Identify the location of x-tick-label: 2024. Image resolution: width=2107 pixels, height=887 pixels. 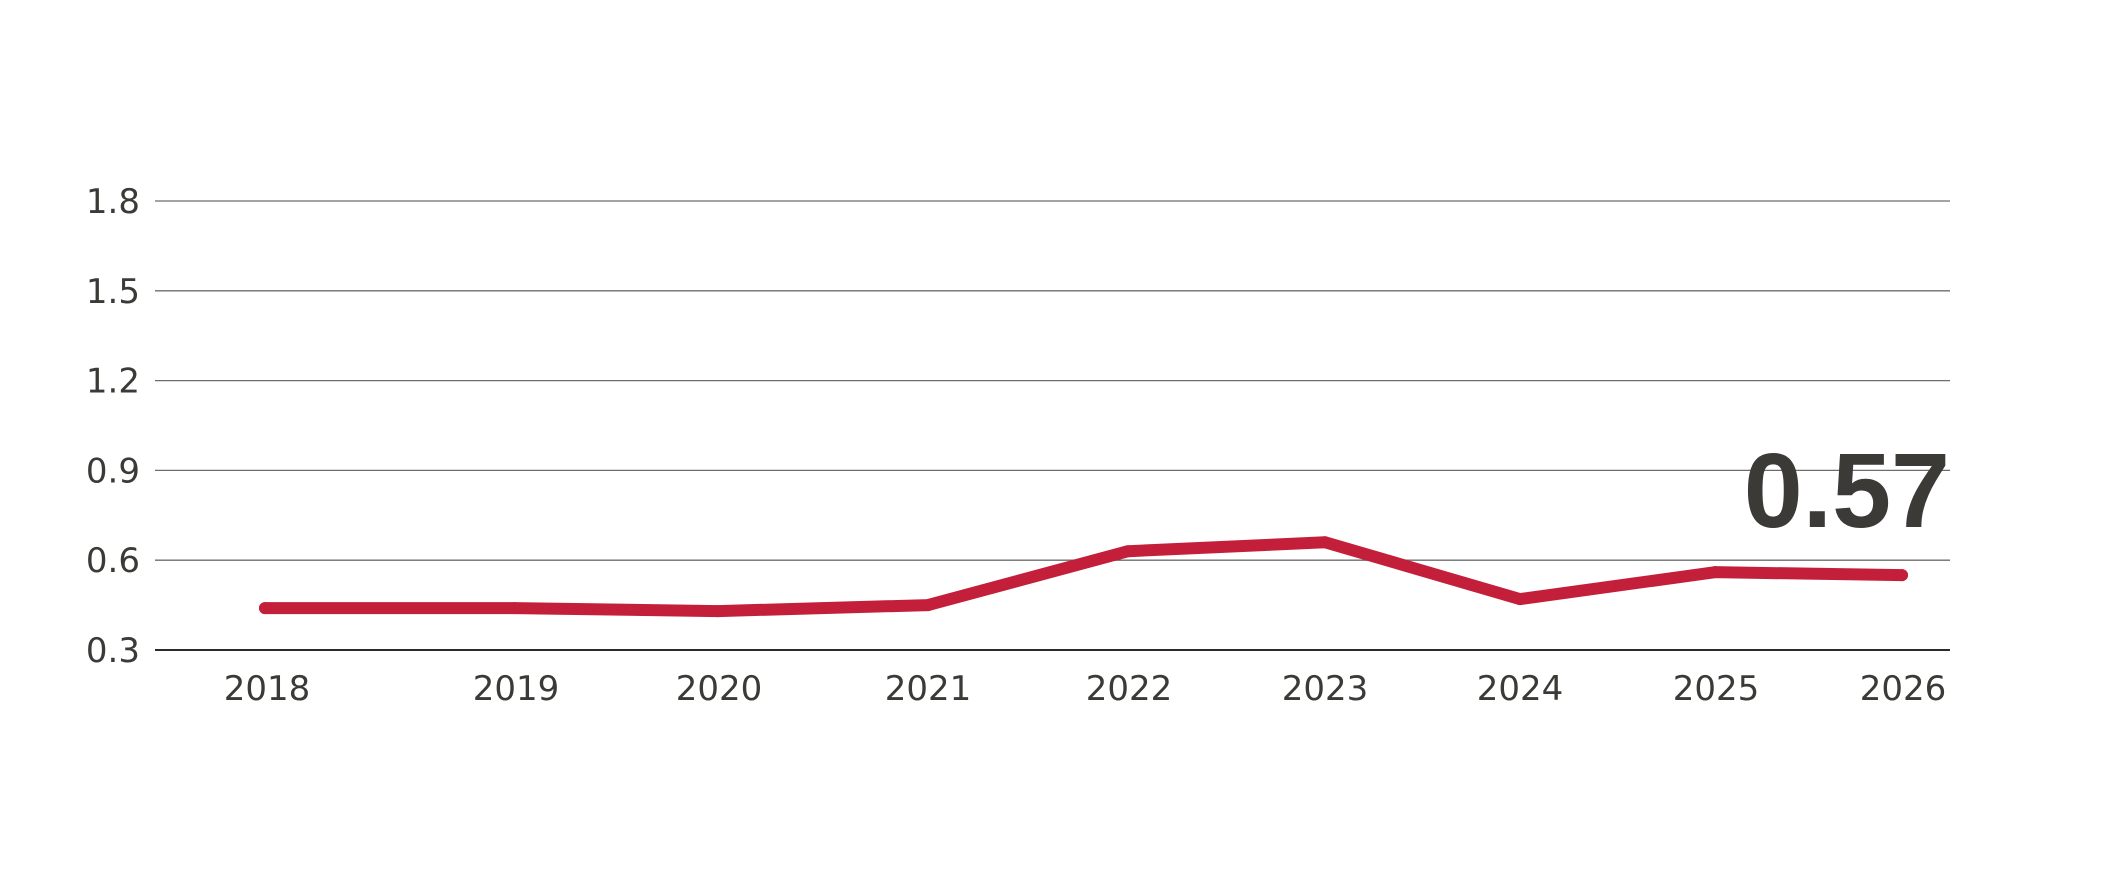
(1520, 689).